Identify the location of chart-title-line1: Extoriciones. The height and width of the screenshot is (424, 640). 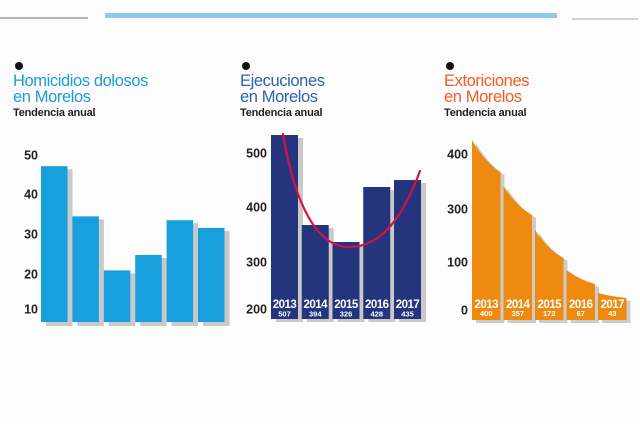
(487, 81).